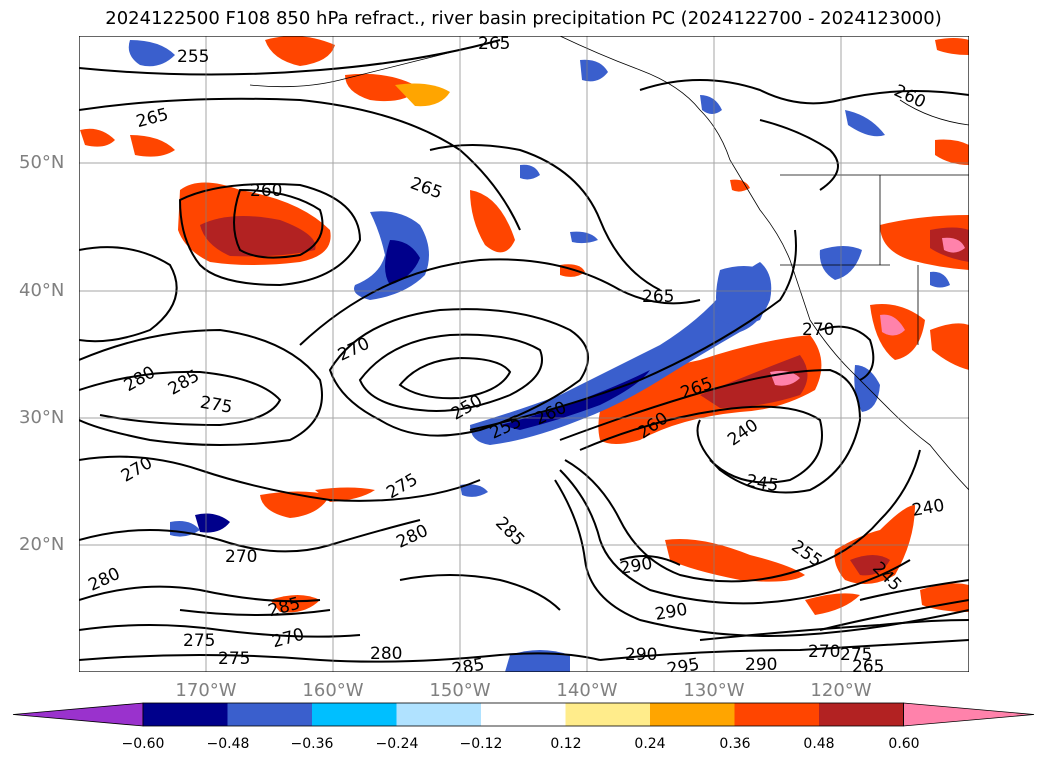  Describe the element at coordinates (386, 654) in the screenshot. I see `contour-label: 280` at that location.